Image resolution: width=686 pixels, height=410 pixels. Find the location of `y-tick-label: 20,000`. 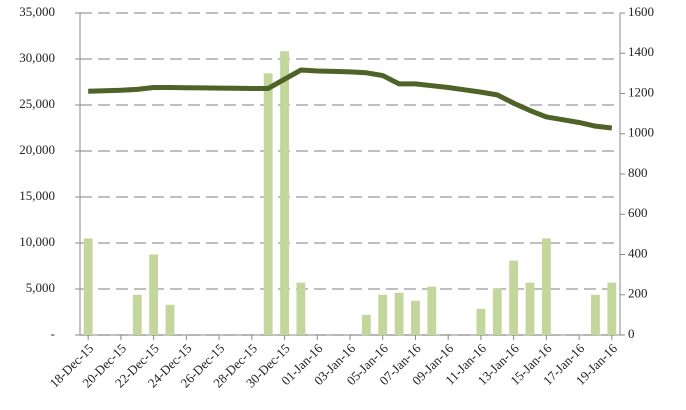

y-tick-label: 20,000 is located at coordinates (37, 149).